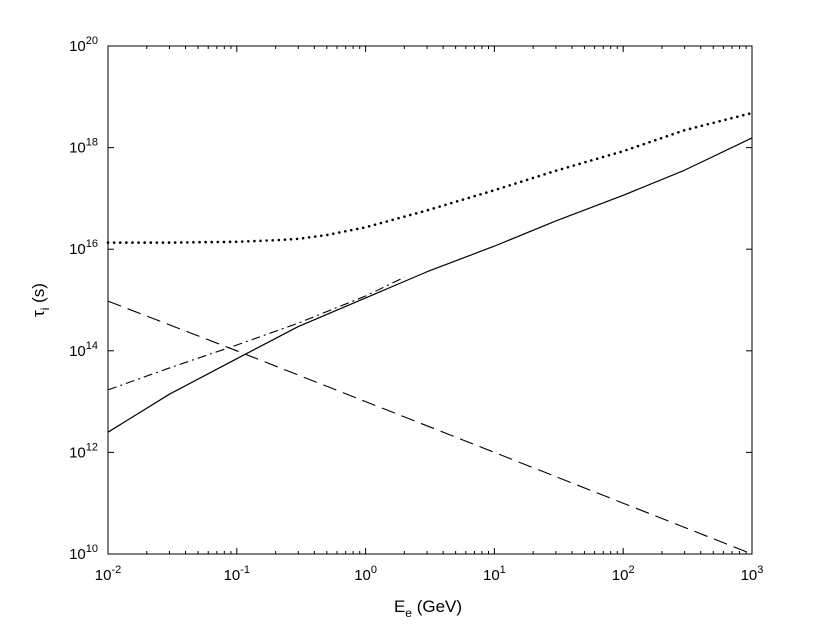  I want to click on x-tick-label: 10⁻¹, so click(237, 574).